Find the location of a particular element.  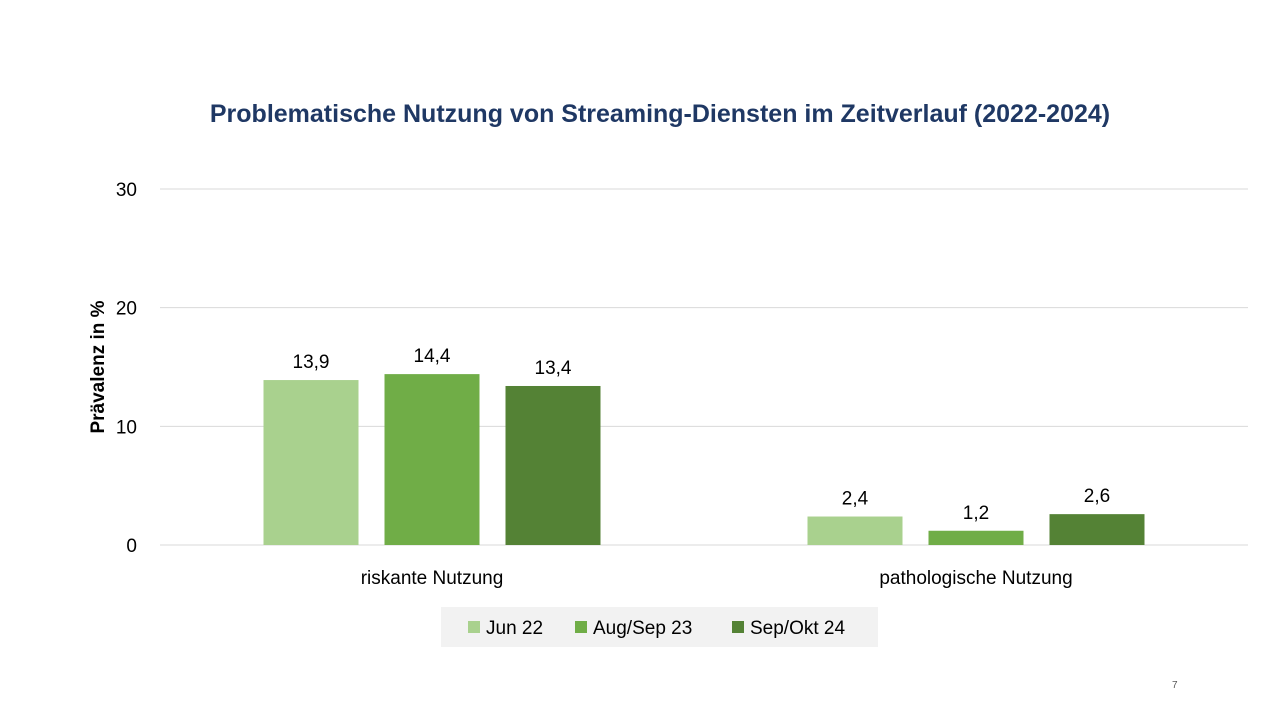

legend-label: Jun 22 is located at coordinates (514, 628).